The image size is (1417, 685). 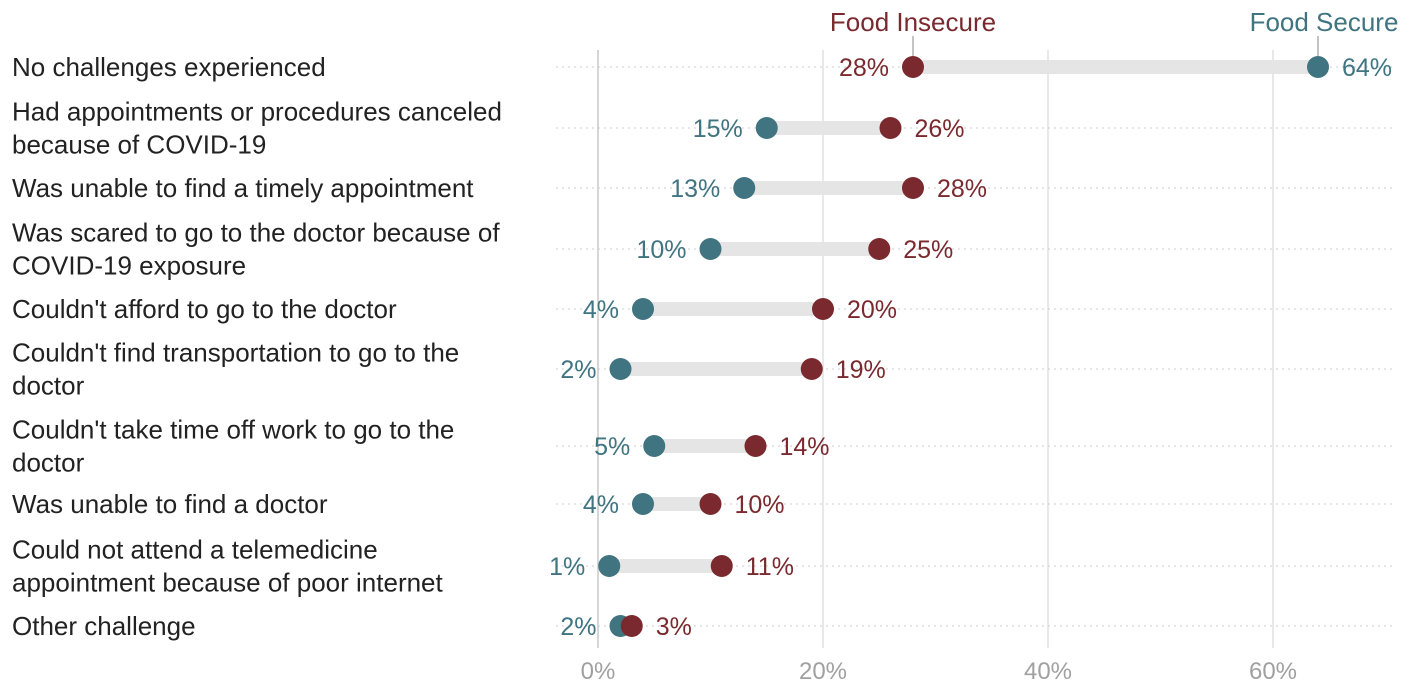 I want to click on food-insecure-value-label: 26%, so click(x=940, y=129).